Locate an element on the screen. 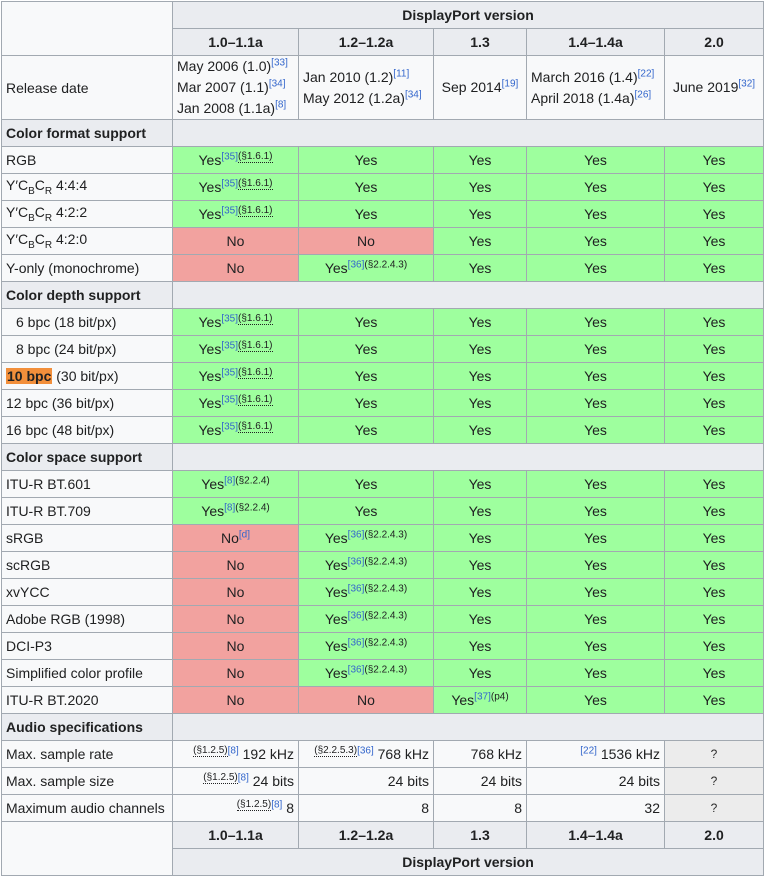 The width and height of the screenshot is (767, 888). row-label-release-date: Release date is located at coordinates (87, 87).